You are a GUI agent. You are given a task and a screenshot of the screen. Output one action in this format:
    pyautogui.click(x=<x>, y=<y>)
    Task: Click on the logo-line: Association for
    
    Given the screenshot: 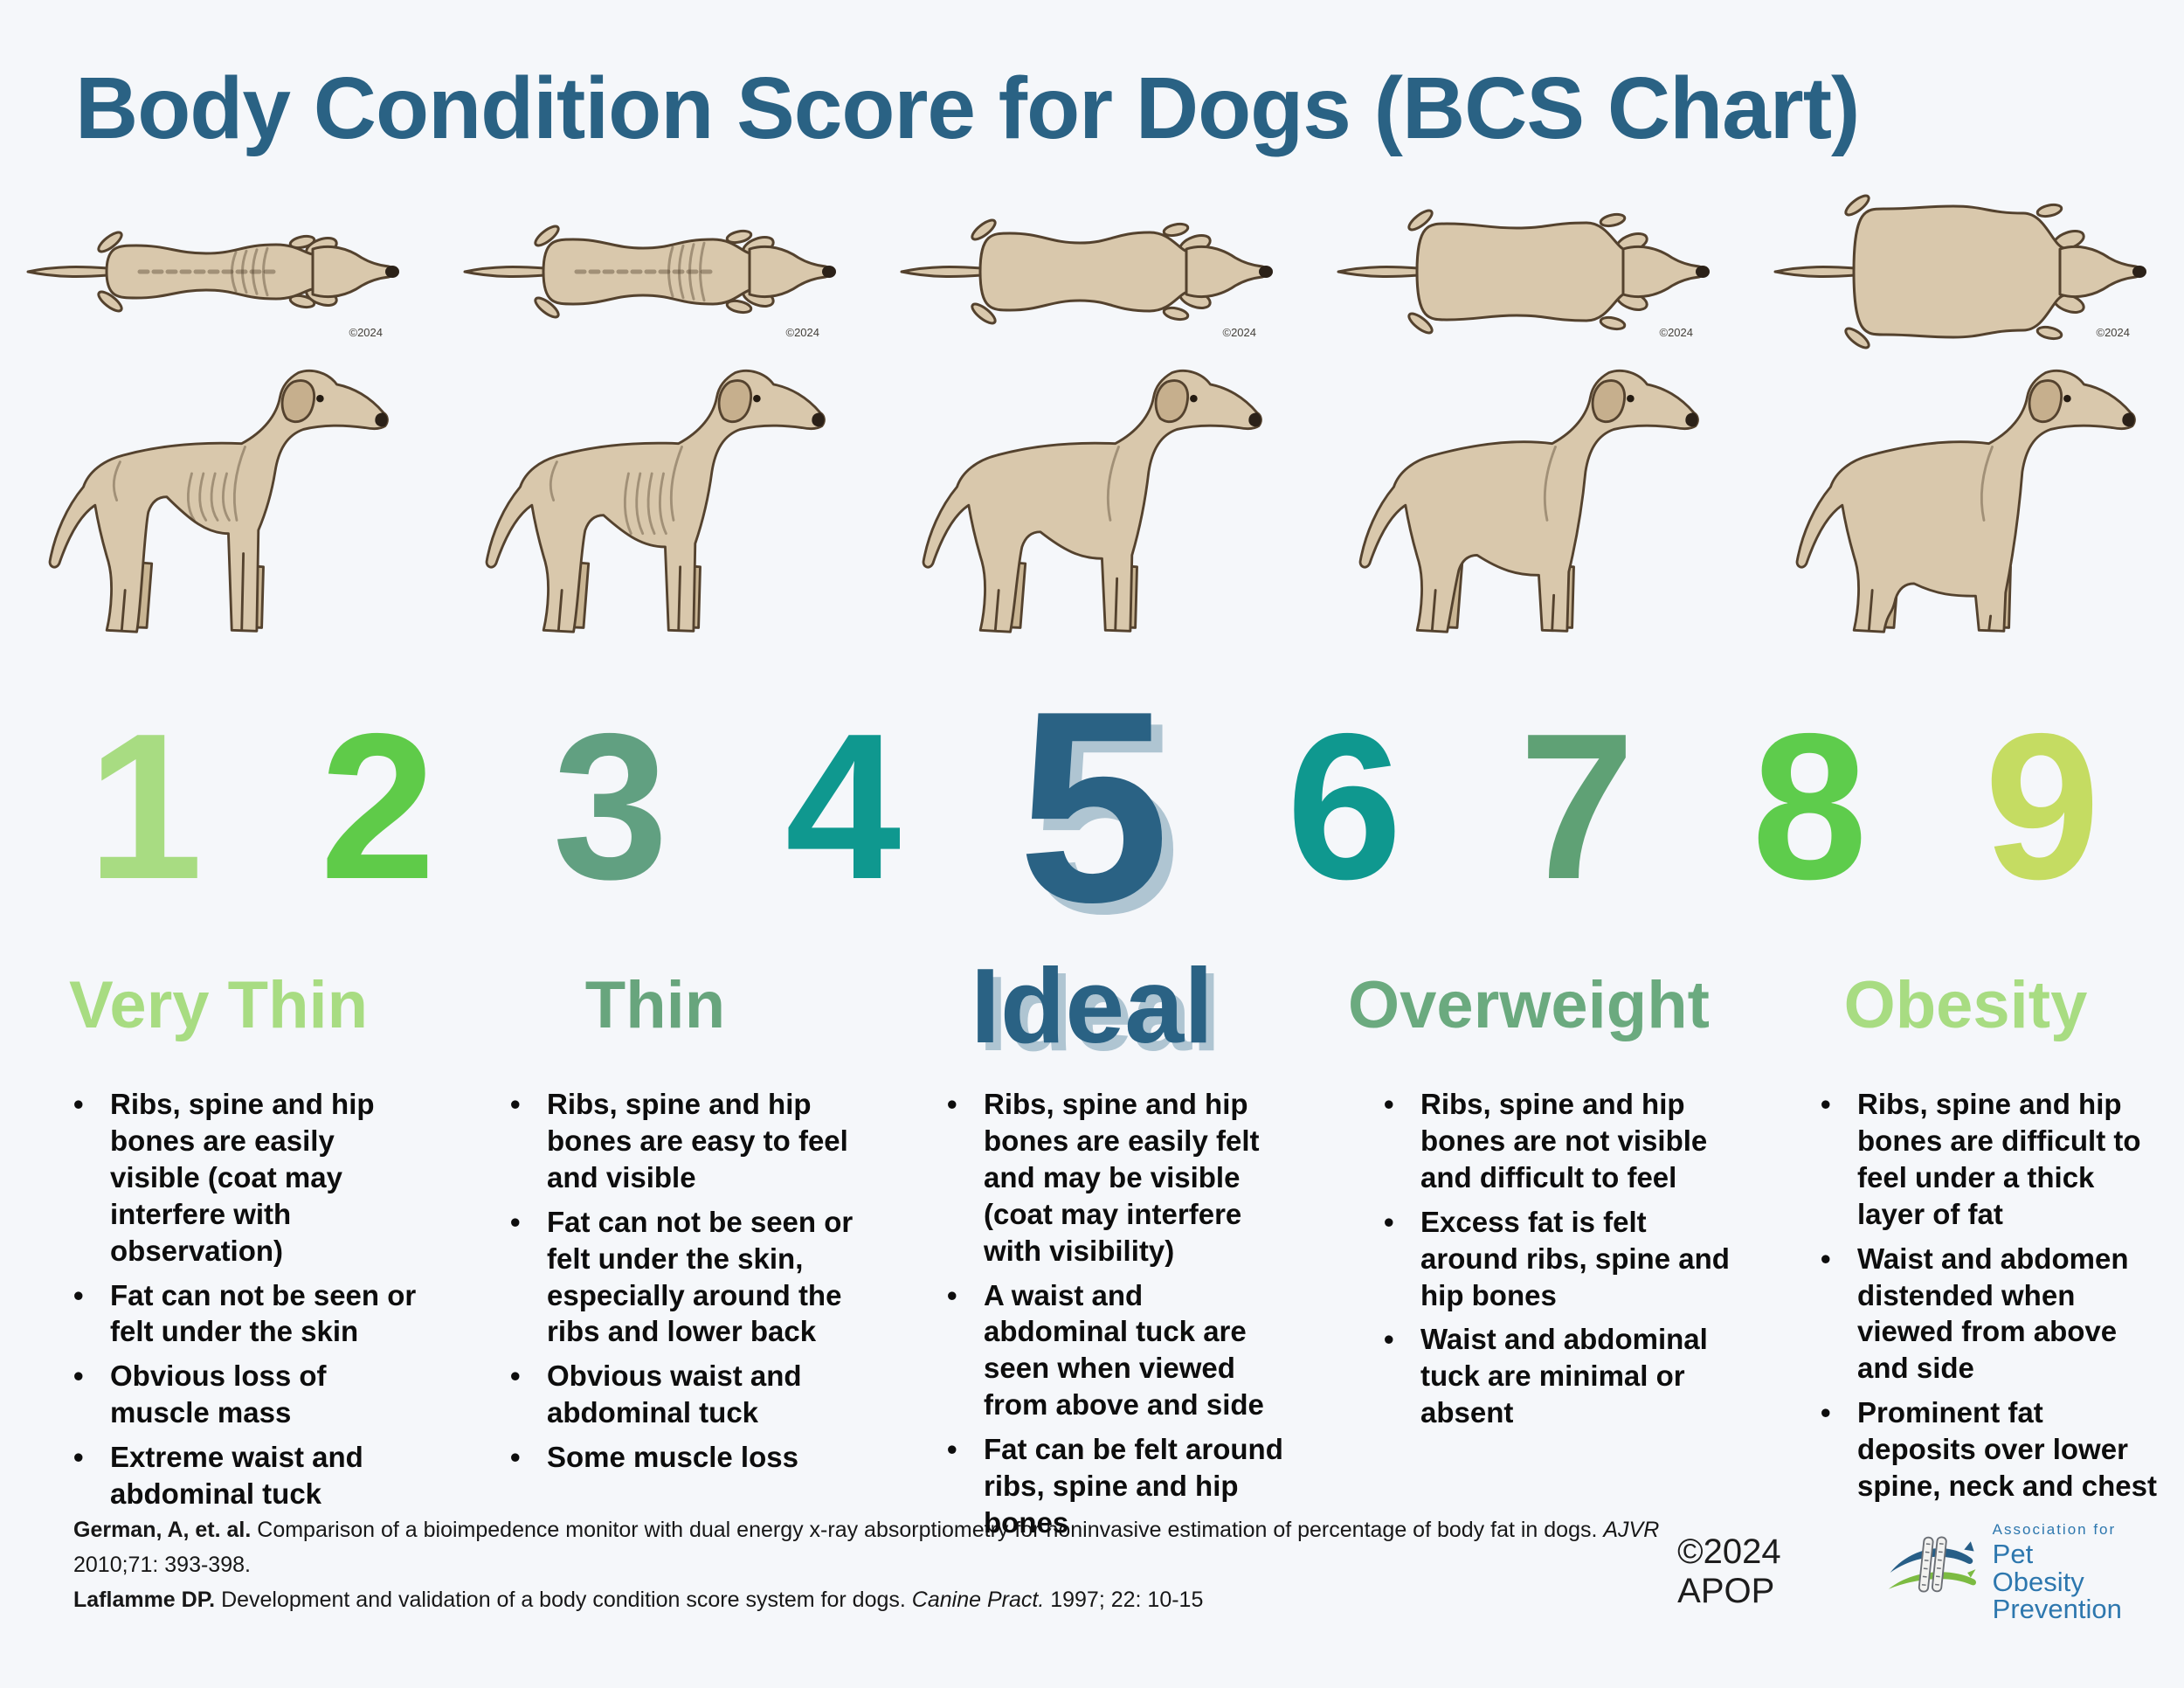 What is the action you would take?
    pyautogui.click(x=2054, y=1529)
    